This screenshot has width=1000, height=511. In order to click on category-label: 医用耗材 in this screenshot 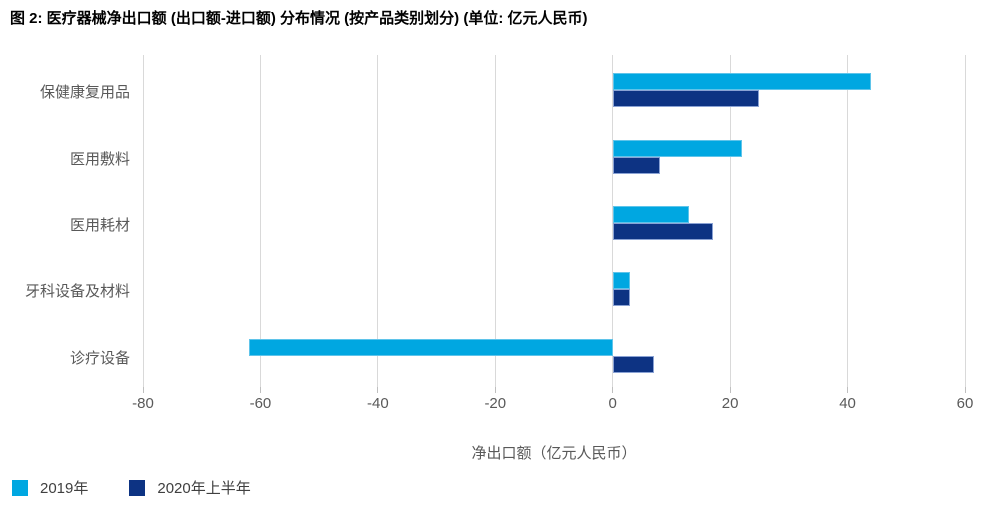, I will do `click(99, 225)`.